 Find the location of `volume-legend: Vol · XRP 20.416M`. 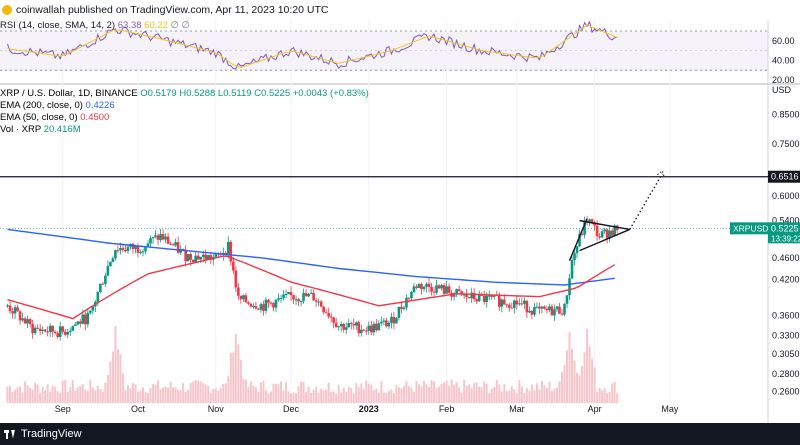

volume-legend: Vol · XRP 20.416M is located at coordinates (184, 130).